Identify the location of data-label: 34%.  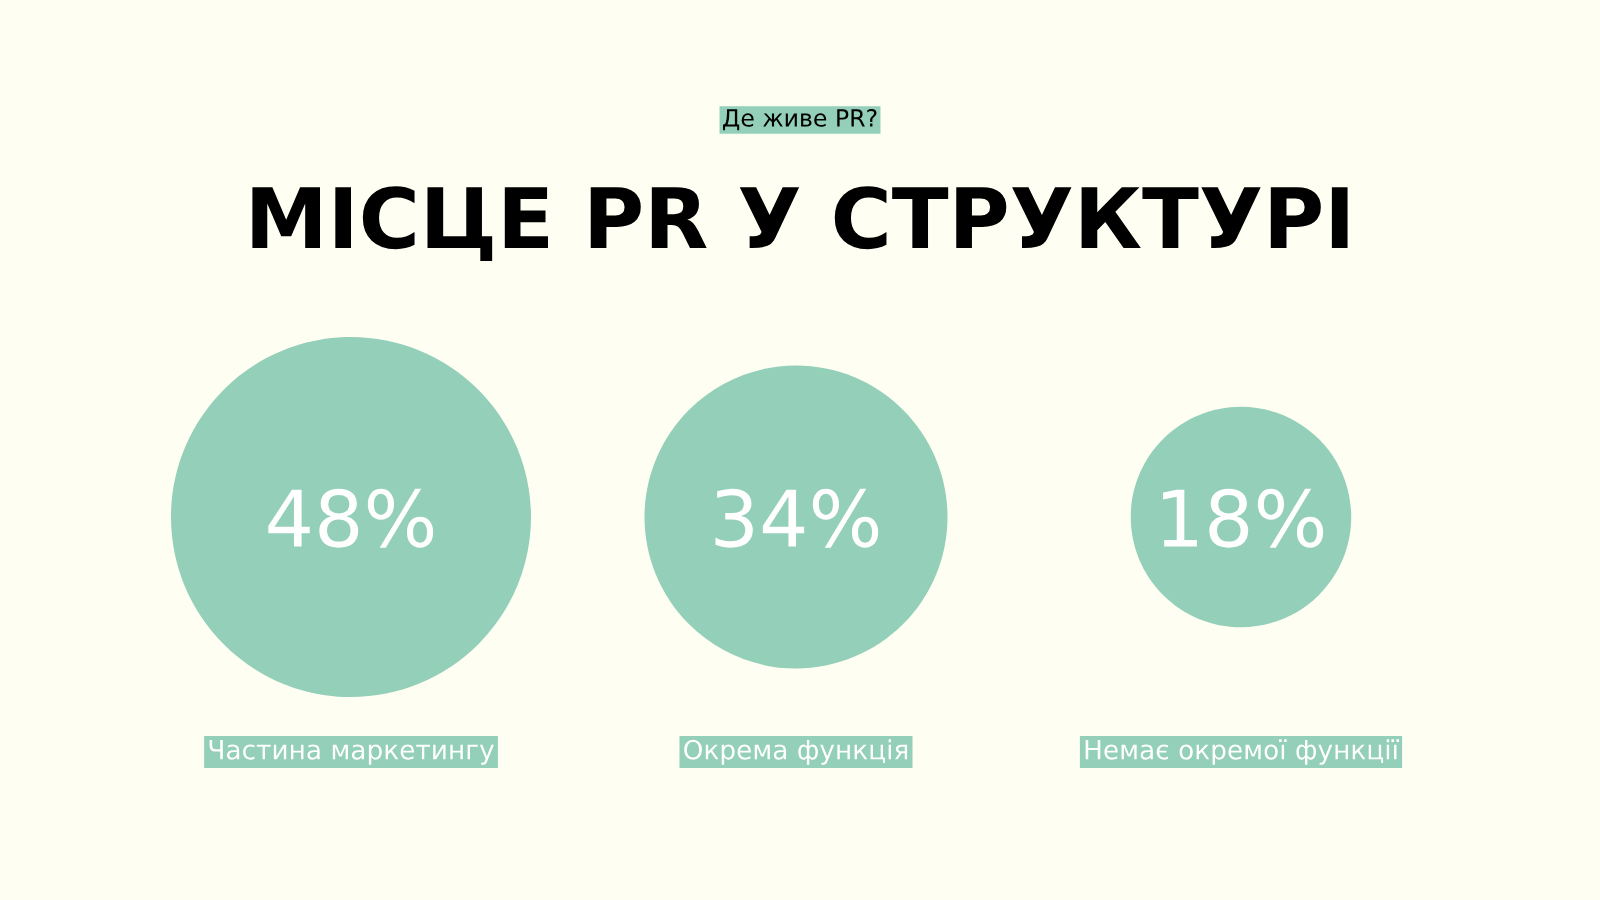
(797, 518).